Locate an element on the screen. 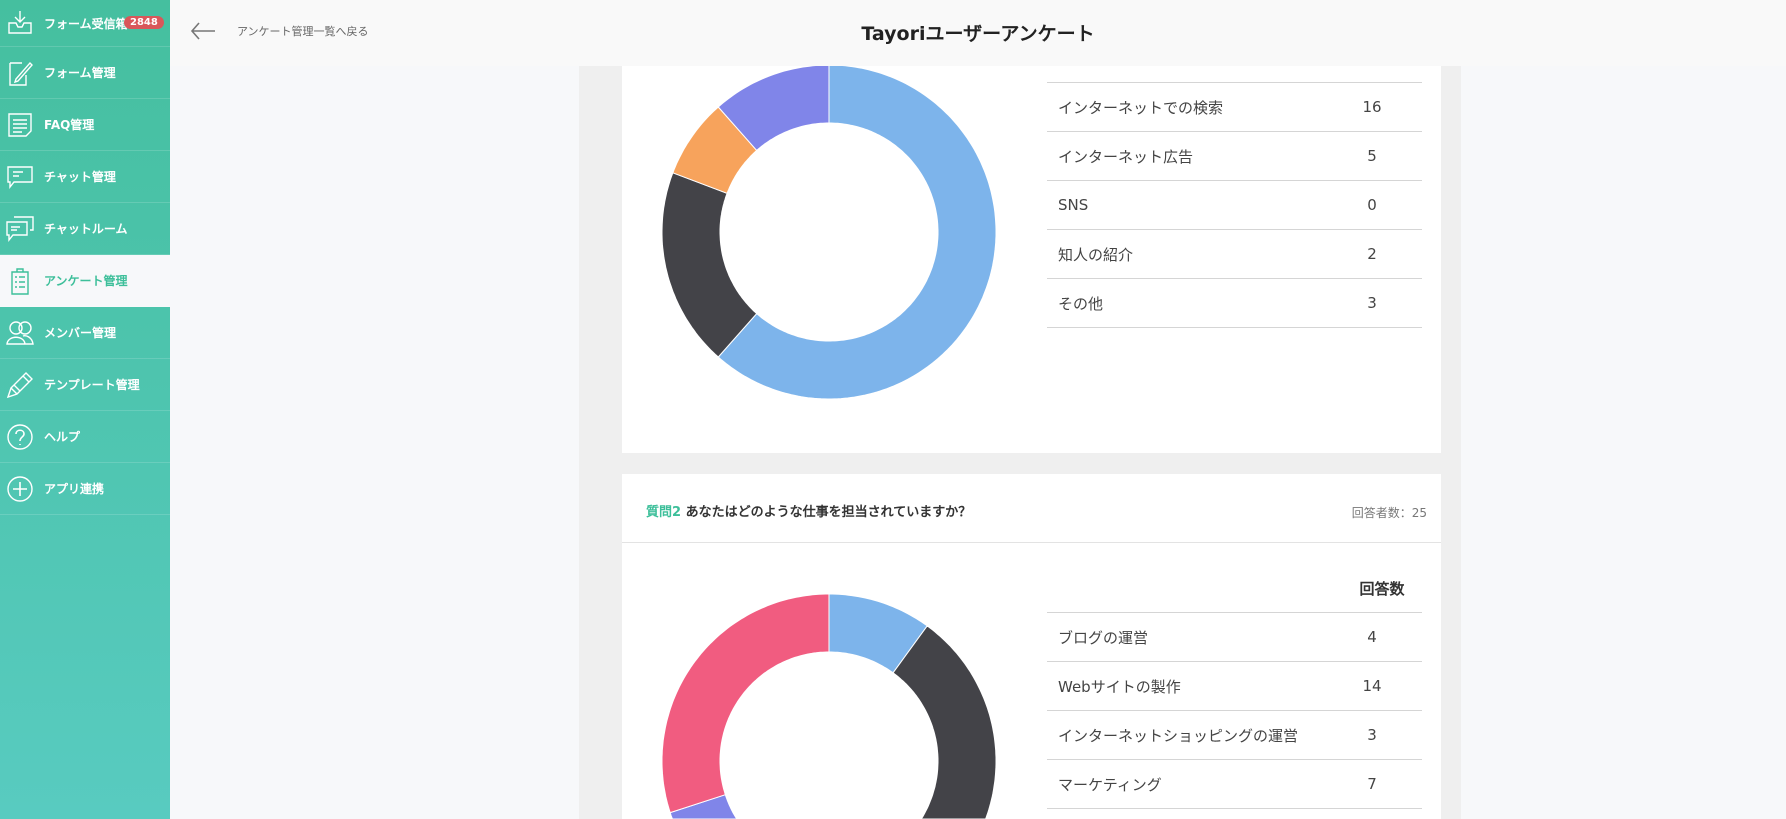  sidebar-item-inbox: フォーム受信箱 2848 is located at coordinates (85, 23).